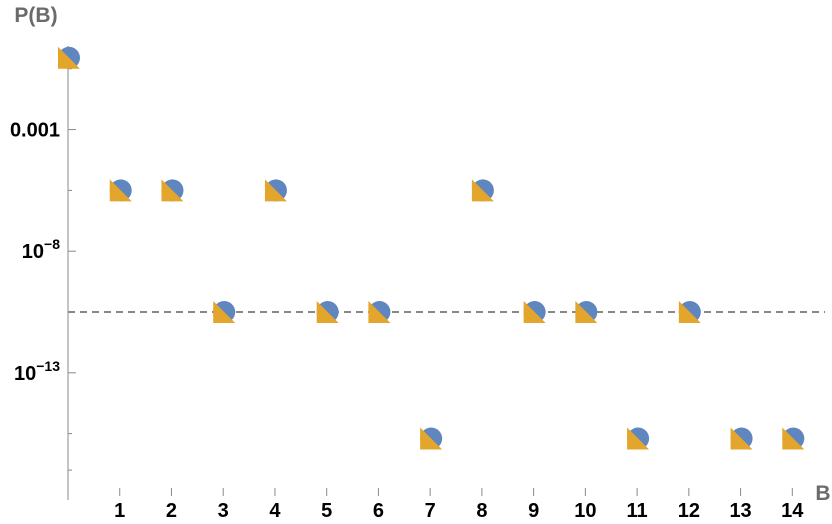 The image size is (832, 524). I want to click on y-tick-label: 0.001, so click(35, 131).